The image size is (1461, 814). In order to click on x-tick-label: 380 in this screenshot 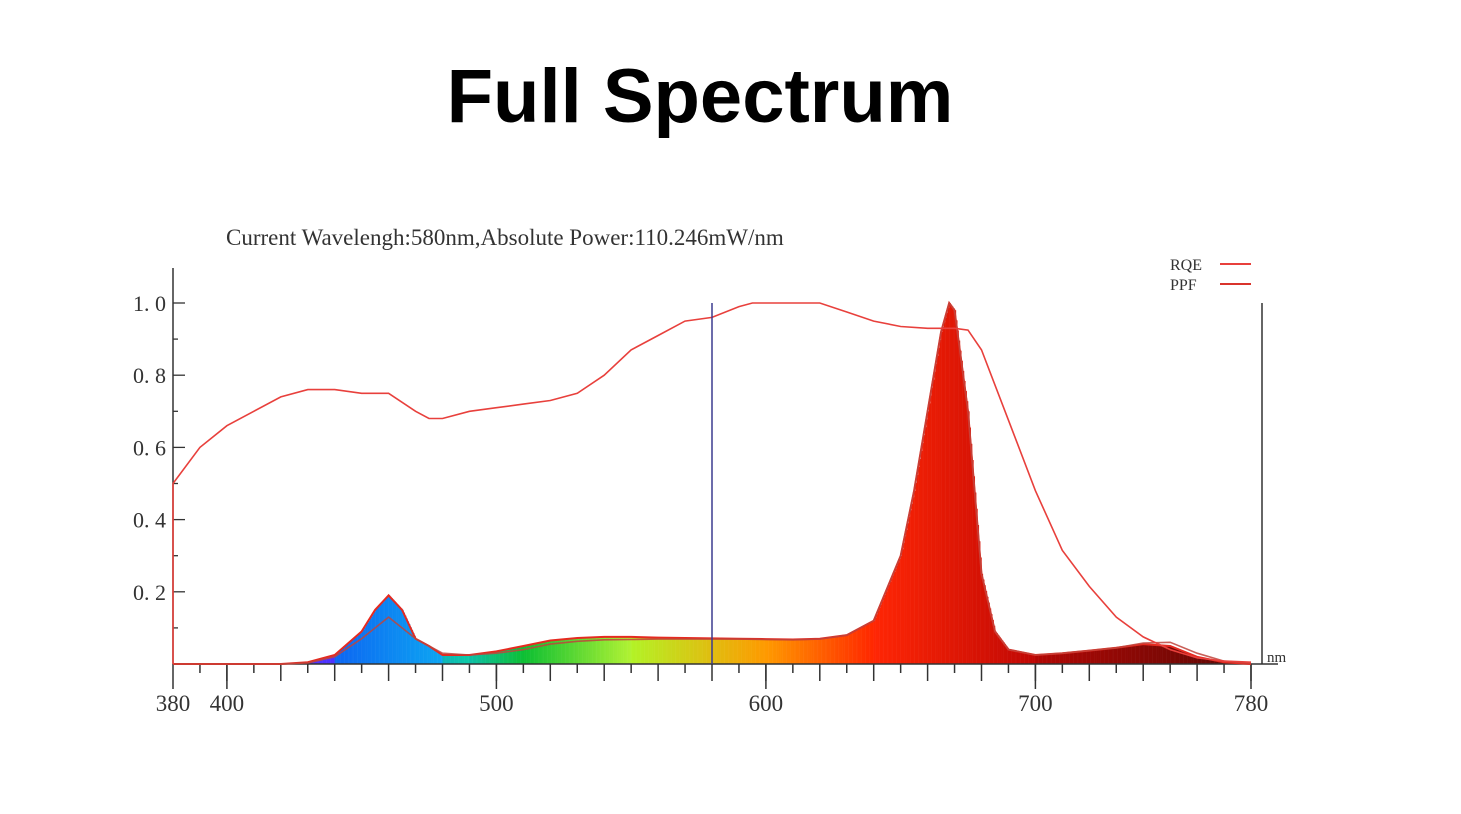, I will do `click(173, 703)`.